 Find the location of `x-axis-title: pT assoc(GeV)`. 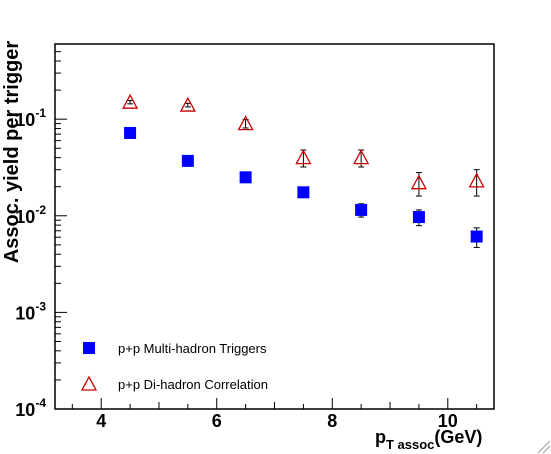

x-axis-title: pT assoc(GeV) is located at coordinates (428, 439).